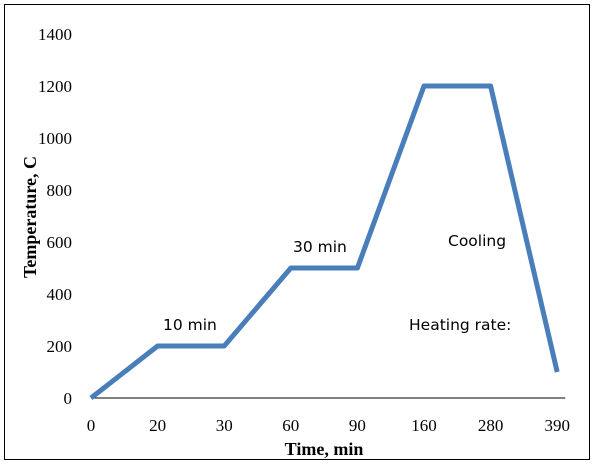 This screenshot has height=464, width=594. Describe the element at coordinates (68, 398) in the screenshot. I see `y-tick-label: 0` at that location.